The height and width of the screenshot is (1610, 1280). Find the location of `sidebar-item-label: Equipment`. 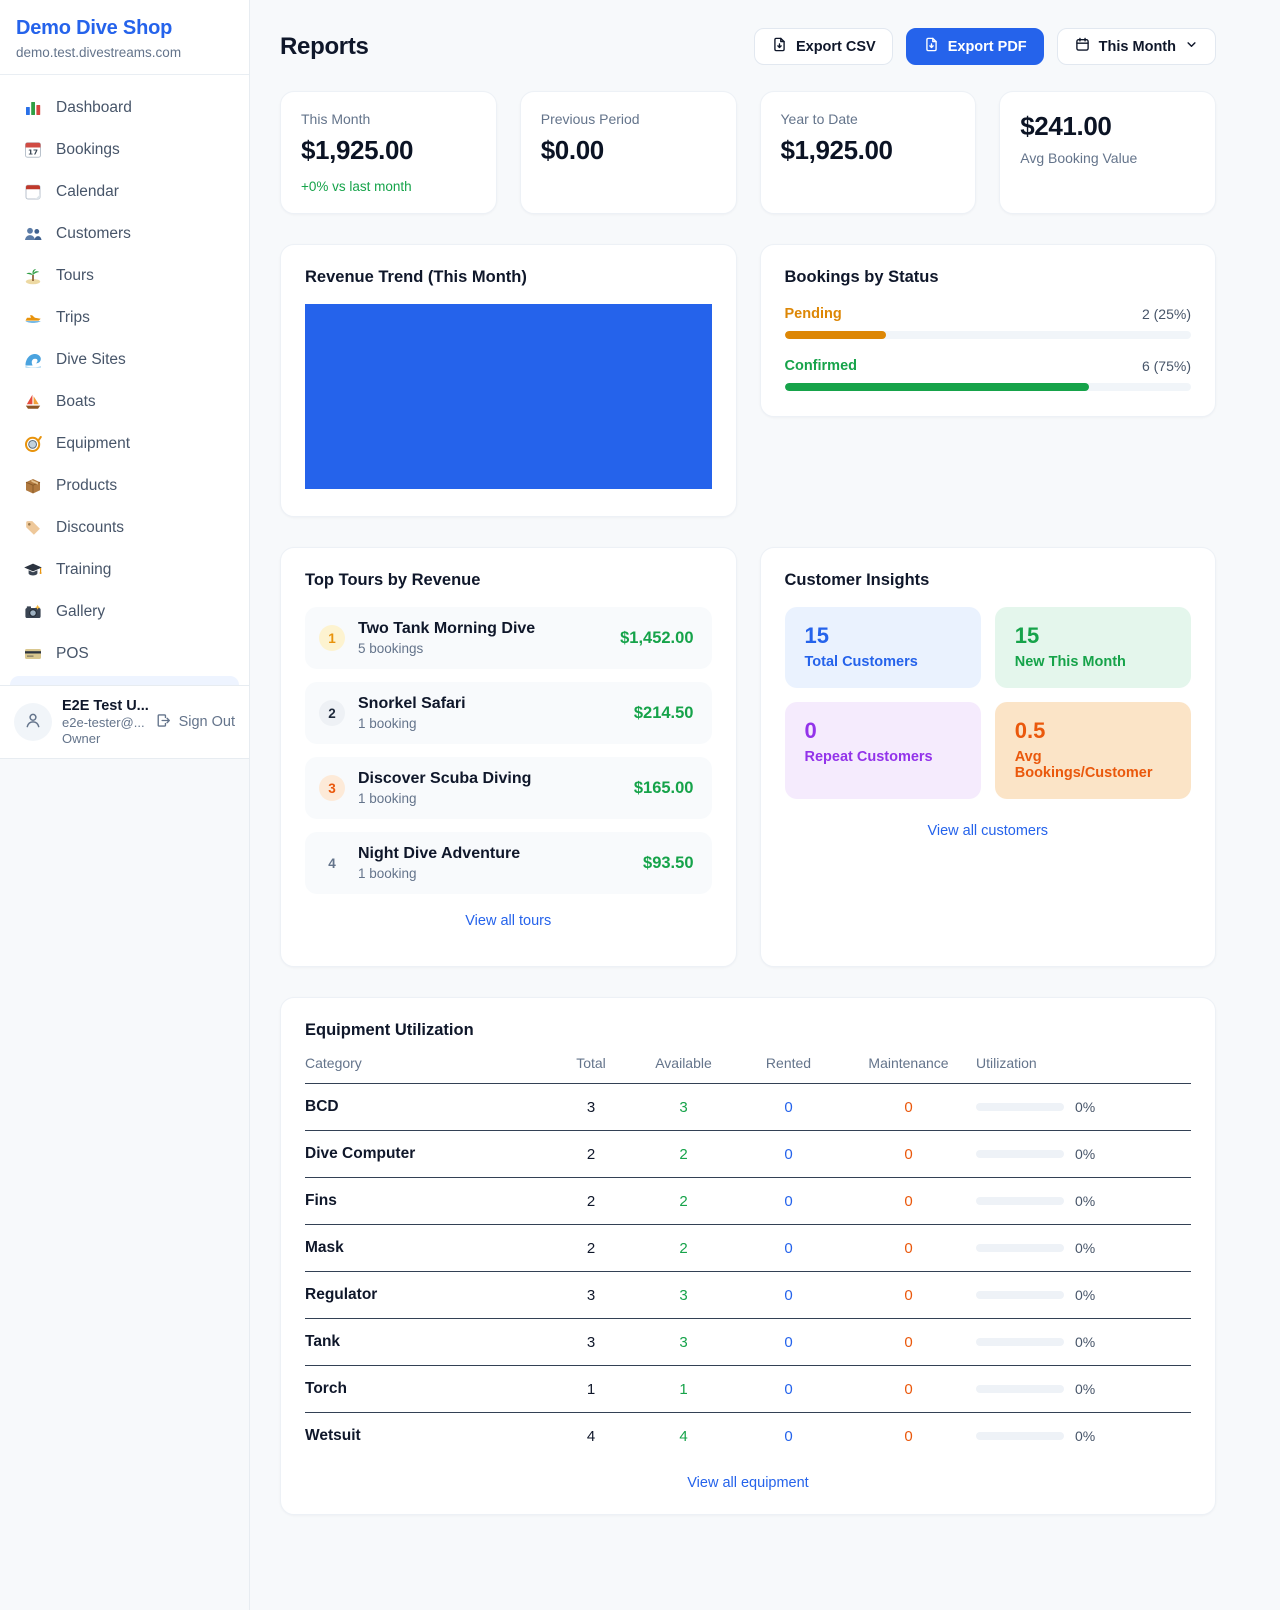

sidebar-item-label: Equipment is located at coordinates (93, 443).